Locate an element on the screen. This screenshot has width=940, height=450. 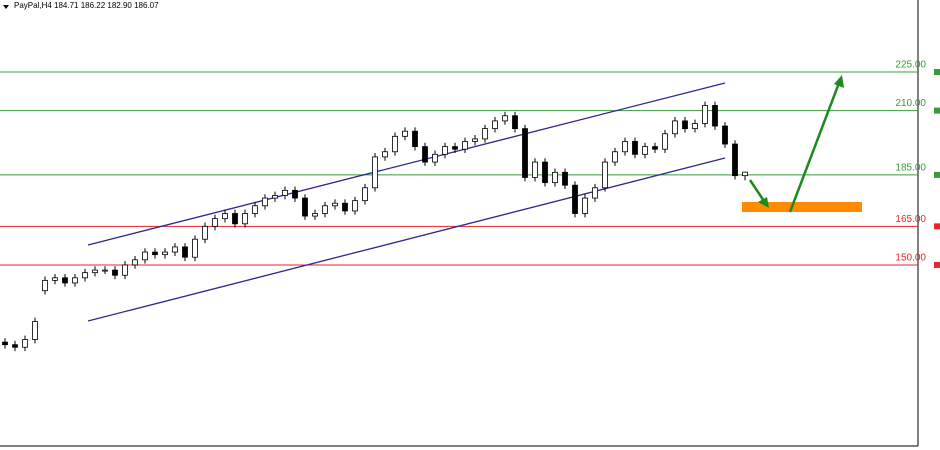
level-label: 185.00 is located at coordinates (910, 168).